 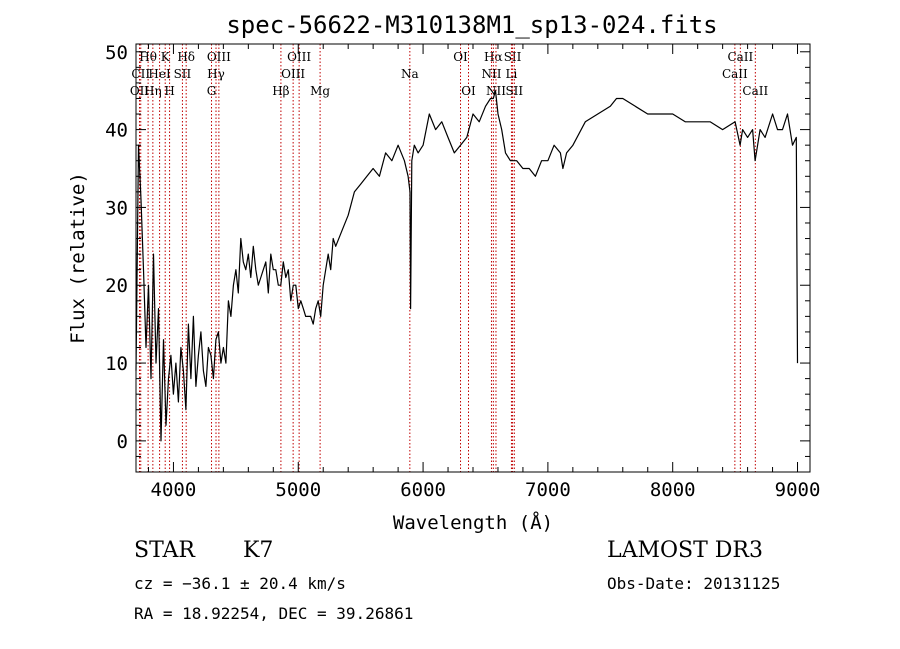 What do you see at coordinates (153, 91) in the screenshot?
I see `marker-label-3: Hη` at bounding box center [153, 91].